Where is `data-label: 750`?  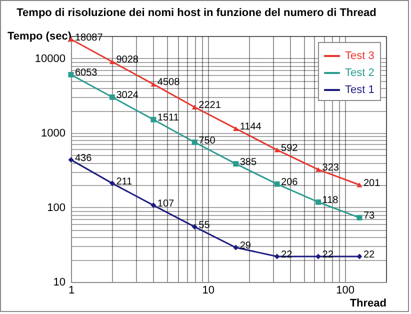
data-label: 750 is located at coordinates (207, 140).